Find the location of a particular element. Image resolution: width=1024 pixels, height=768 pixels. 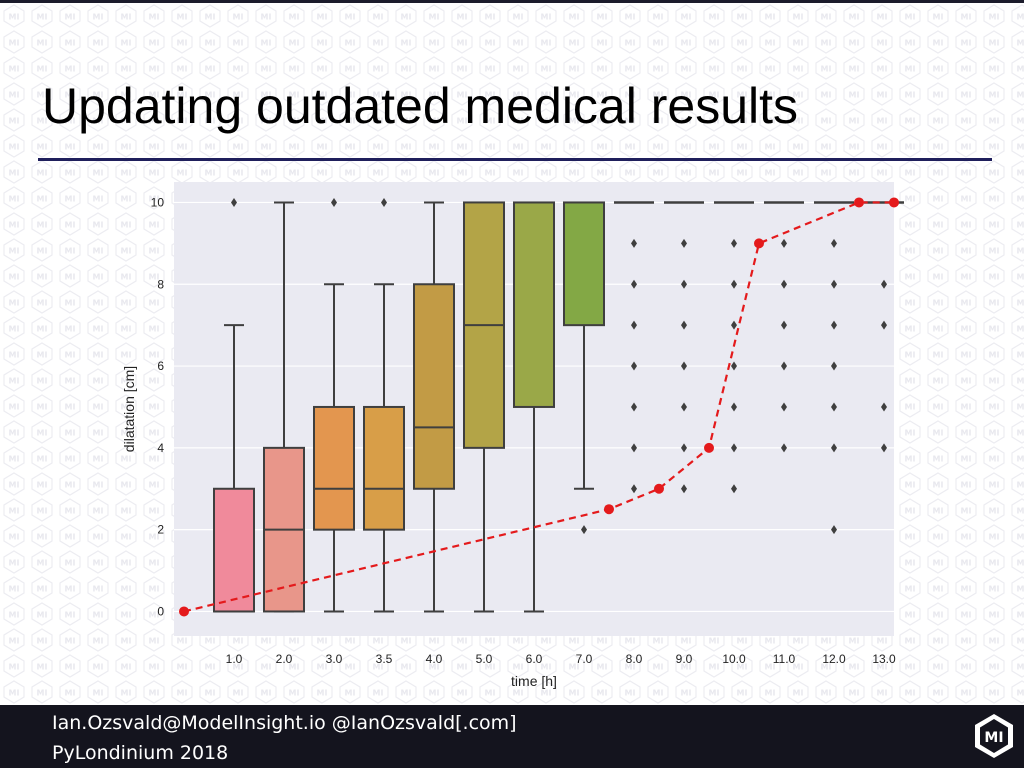

x-tick-label: 13.0 is located at coordinates (884, 659).